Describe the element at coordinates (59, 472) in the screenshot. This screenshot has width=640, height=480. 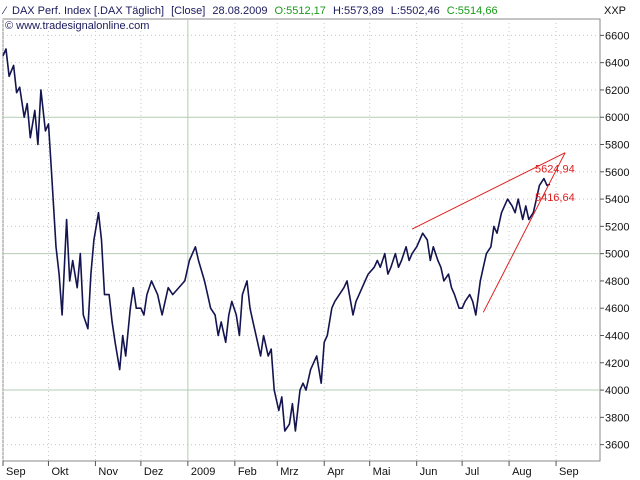
I see `x-tick-label: Okt` at that location.